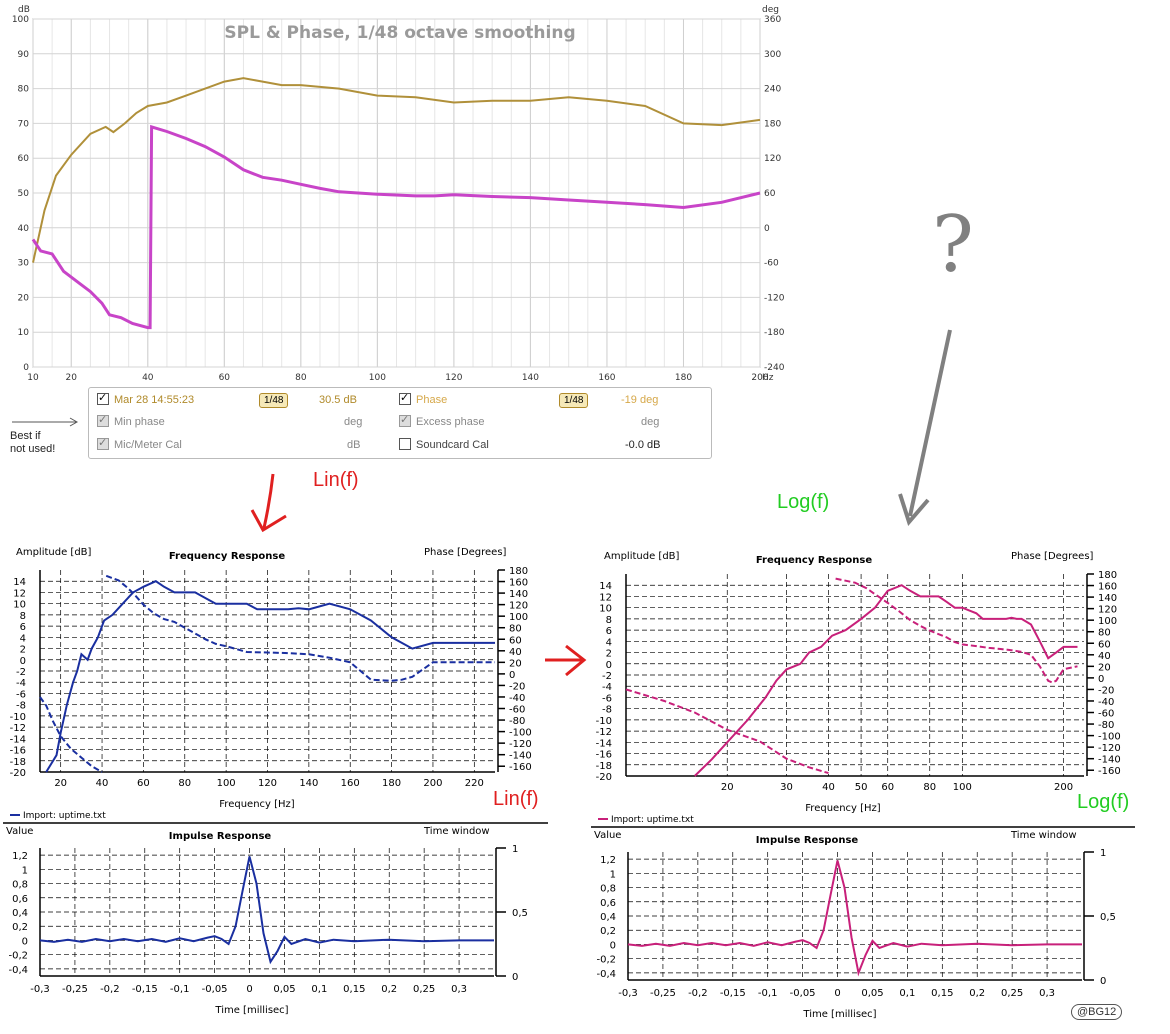 The height and width of the screenshot is (1034, 1170). What do you see at coordinates (604, 721) in the screenshot?
I see `fr-y-tick-label: -10` at bounding box center [604, 721].